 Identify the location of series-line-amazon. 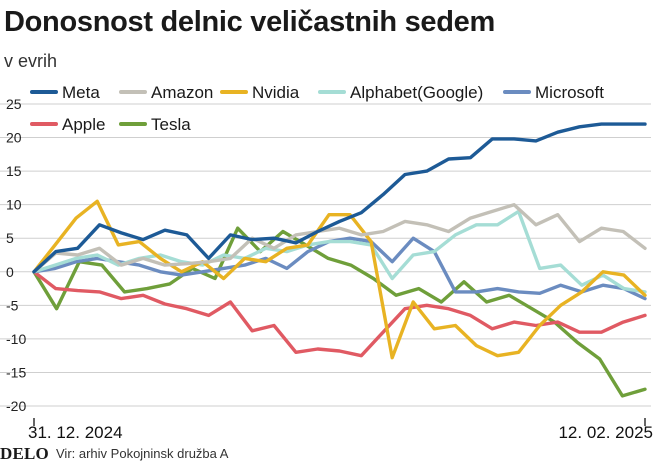
(339, 238).